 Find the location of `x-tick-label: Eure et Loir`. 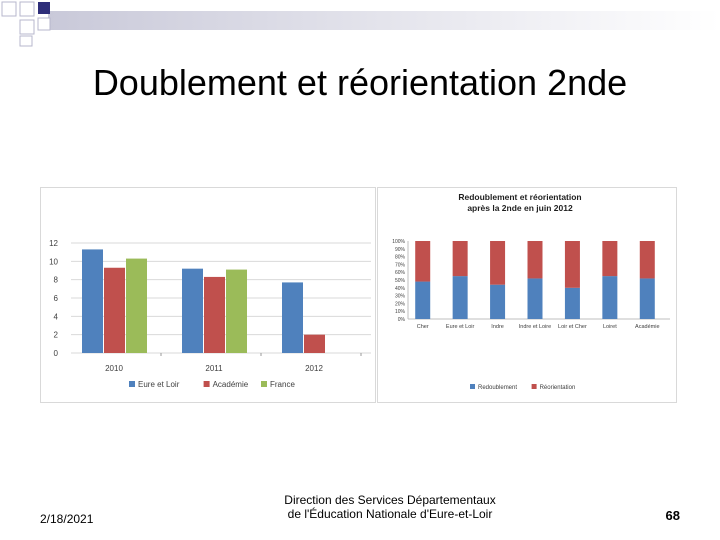

x-tick-label: Eure et Loir is located at coordinates (460, 327).